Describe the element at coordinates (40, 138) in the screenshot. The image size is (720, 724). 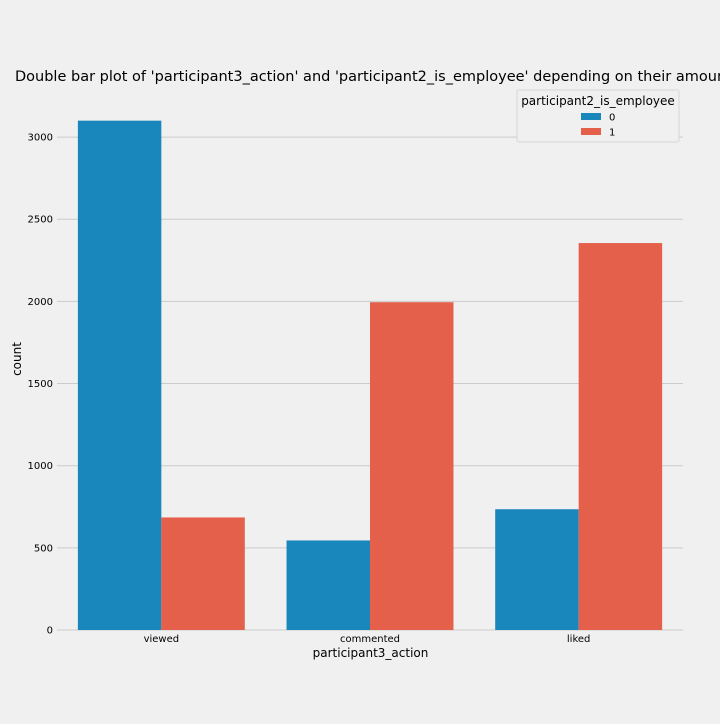
I see `y-tick-label: 3000` at that location.